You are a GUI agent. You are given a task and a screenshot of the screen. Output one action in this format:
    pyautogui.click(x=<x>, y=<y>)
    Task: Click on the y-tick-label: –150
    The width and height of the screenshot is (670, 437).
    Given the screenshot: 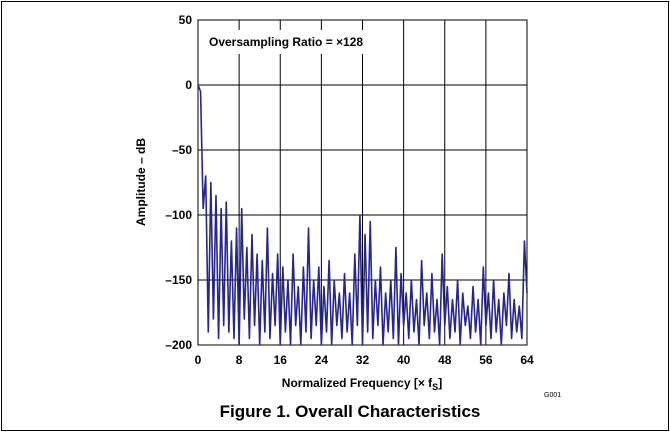 What is the action you would take?
    pyautogui.click(x=178, y=280)
    